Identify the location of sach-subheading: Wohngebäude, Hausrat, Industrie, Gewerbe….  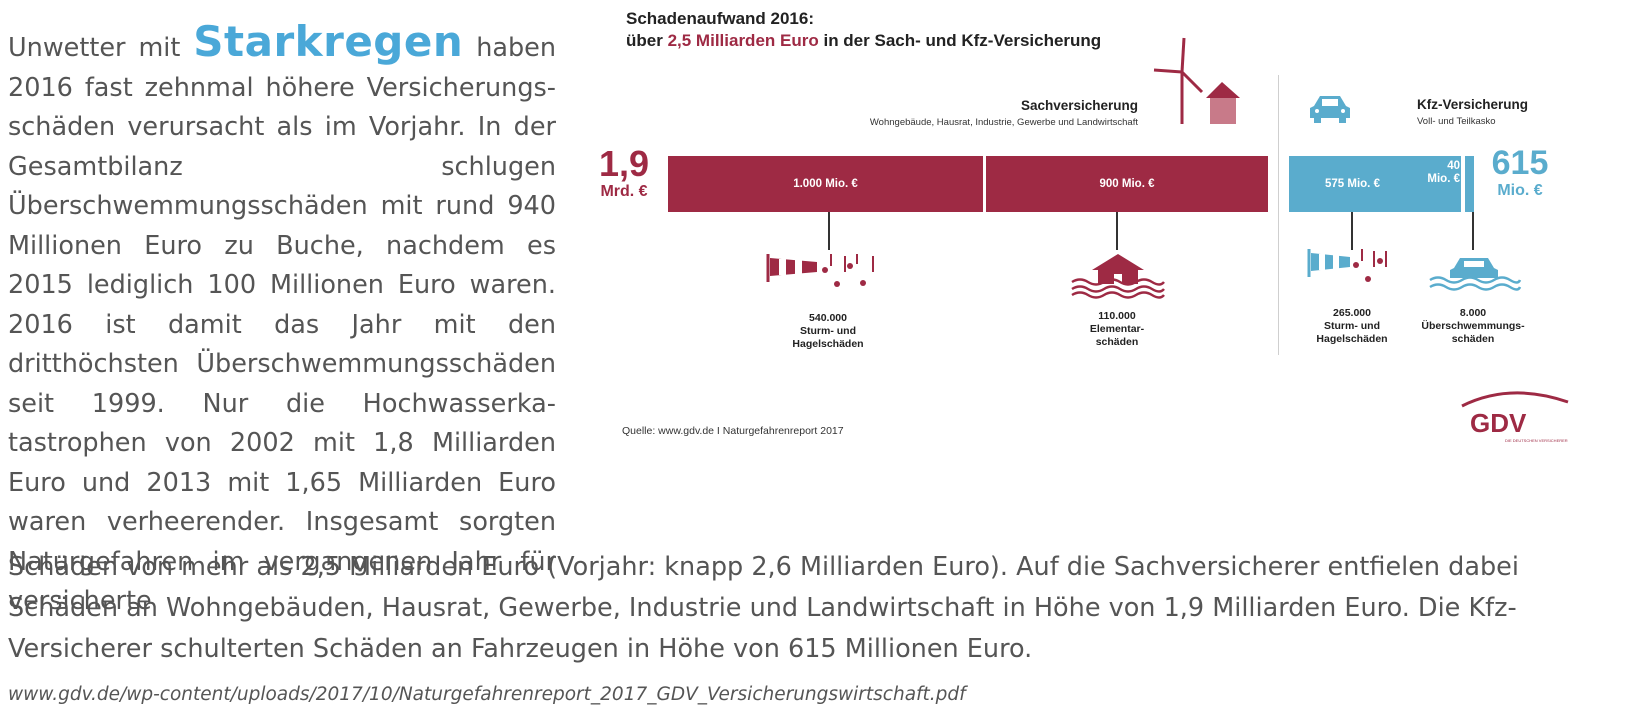
(1003, 122).